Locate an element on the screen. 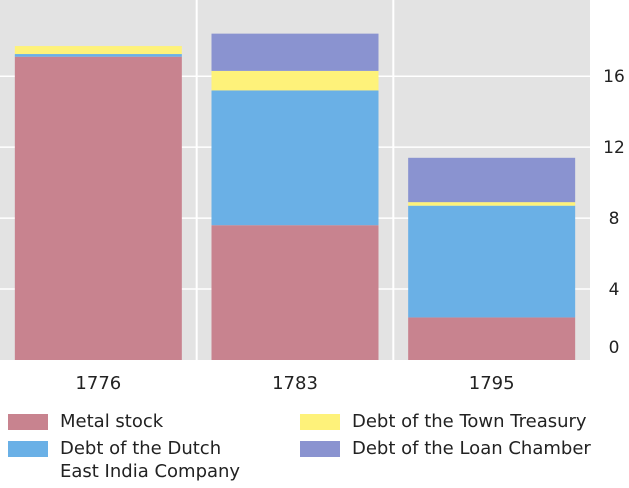 The height and width of the screenshot is (488, 629). legend-item-debt-town-treasury: Debt of the Town Treasury is located at coordinates (443, 421).